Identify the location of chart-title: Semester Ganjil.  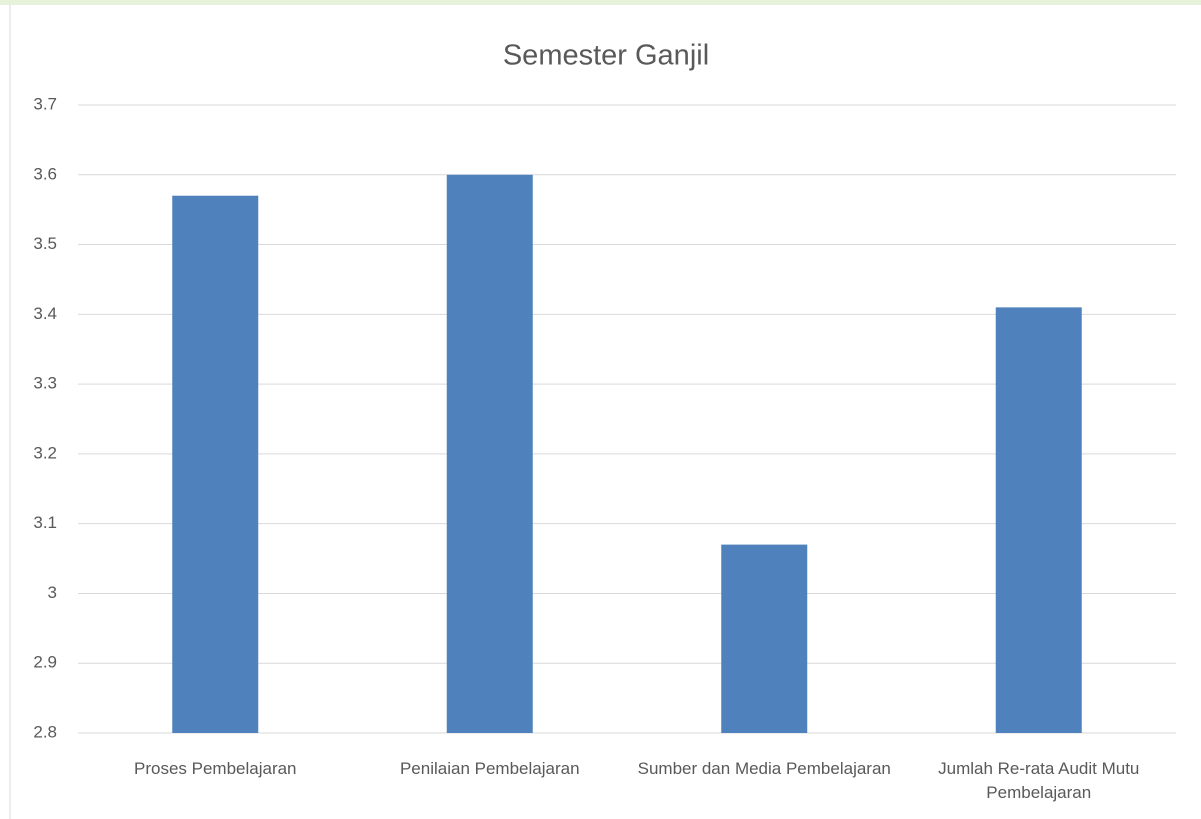
(606, 56).